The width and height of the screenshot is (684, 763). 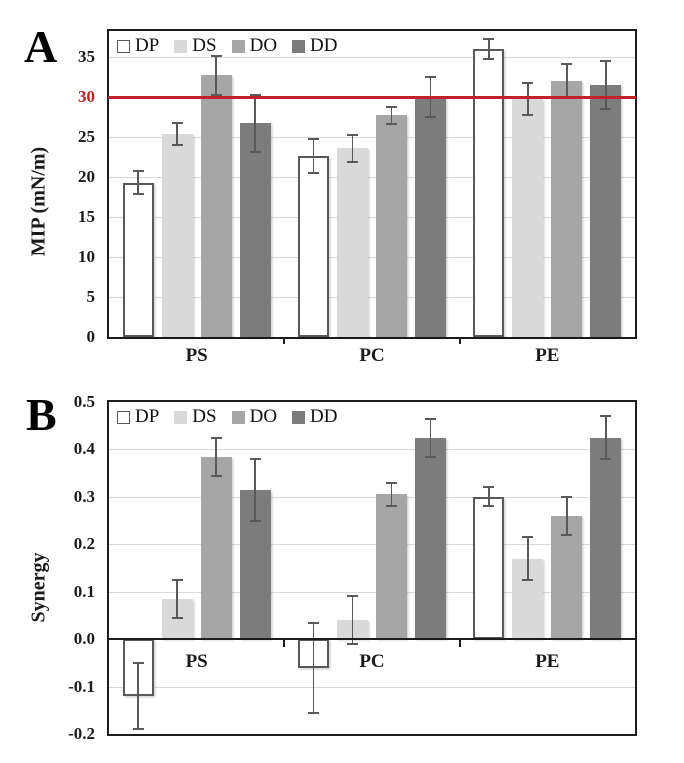 I want to click on legend-swatch-ds-icon, so click(x=181, y=46).